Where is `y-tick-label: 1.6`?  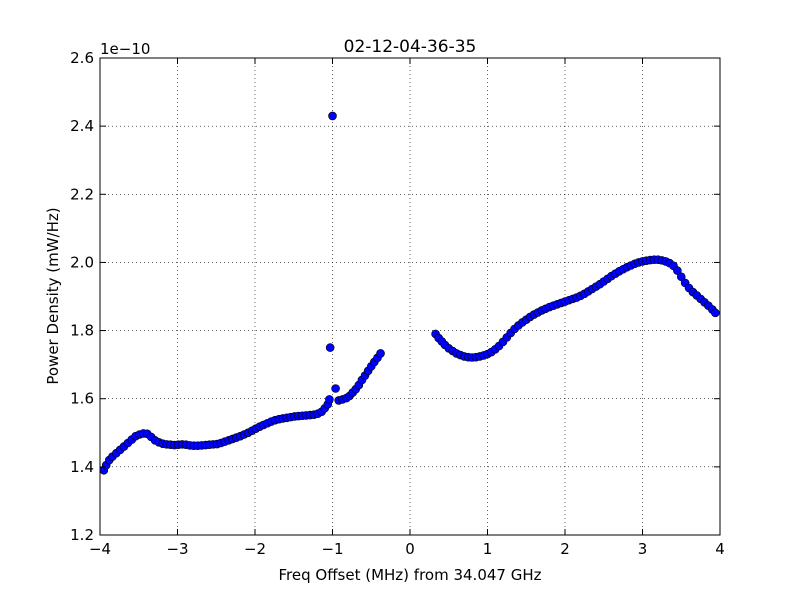
y-tick-label: 1.6 is located at coordinates (82, 399).